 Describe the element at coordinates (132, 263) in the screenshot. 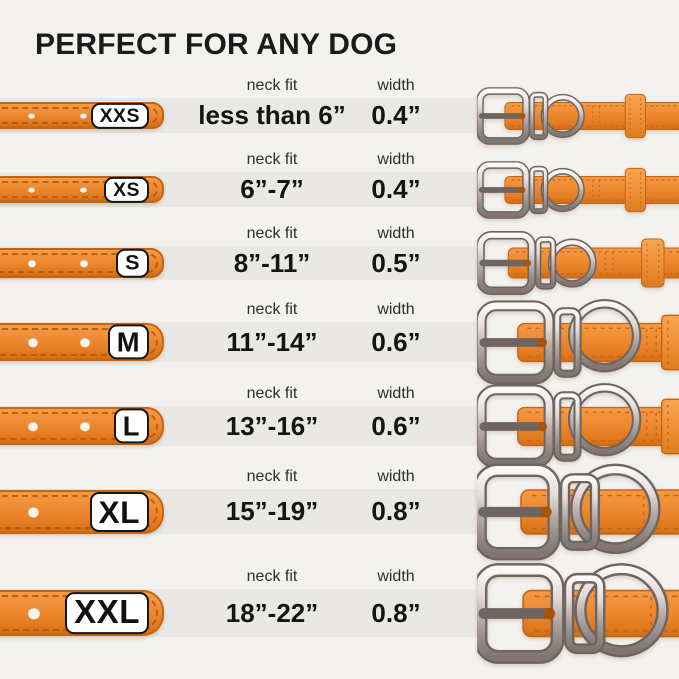

I see `size-badge: S` at that location.